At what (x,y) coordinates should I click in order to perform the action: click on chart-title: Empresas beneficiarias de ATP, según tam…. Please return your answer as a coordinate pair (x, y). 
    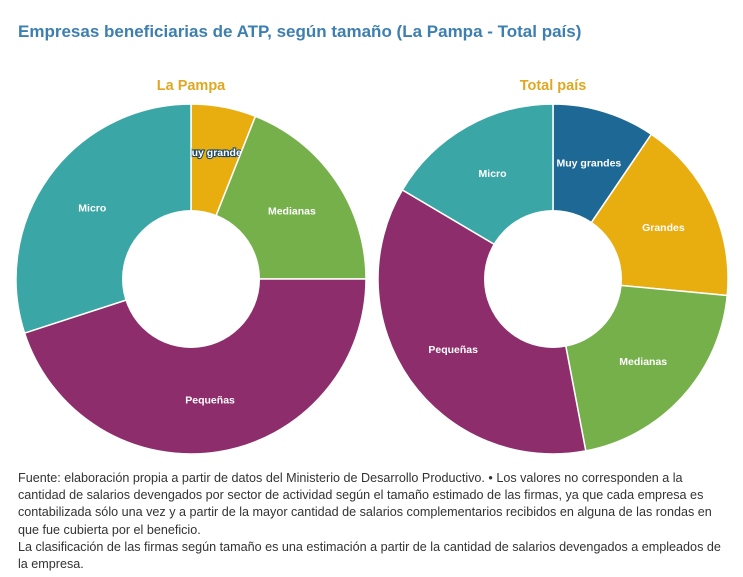
    Looking at the image, I should click on (300, 31).